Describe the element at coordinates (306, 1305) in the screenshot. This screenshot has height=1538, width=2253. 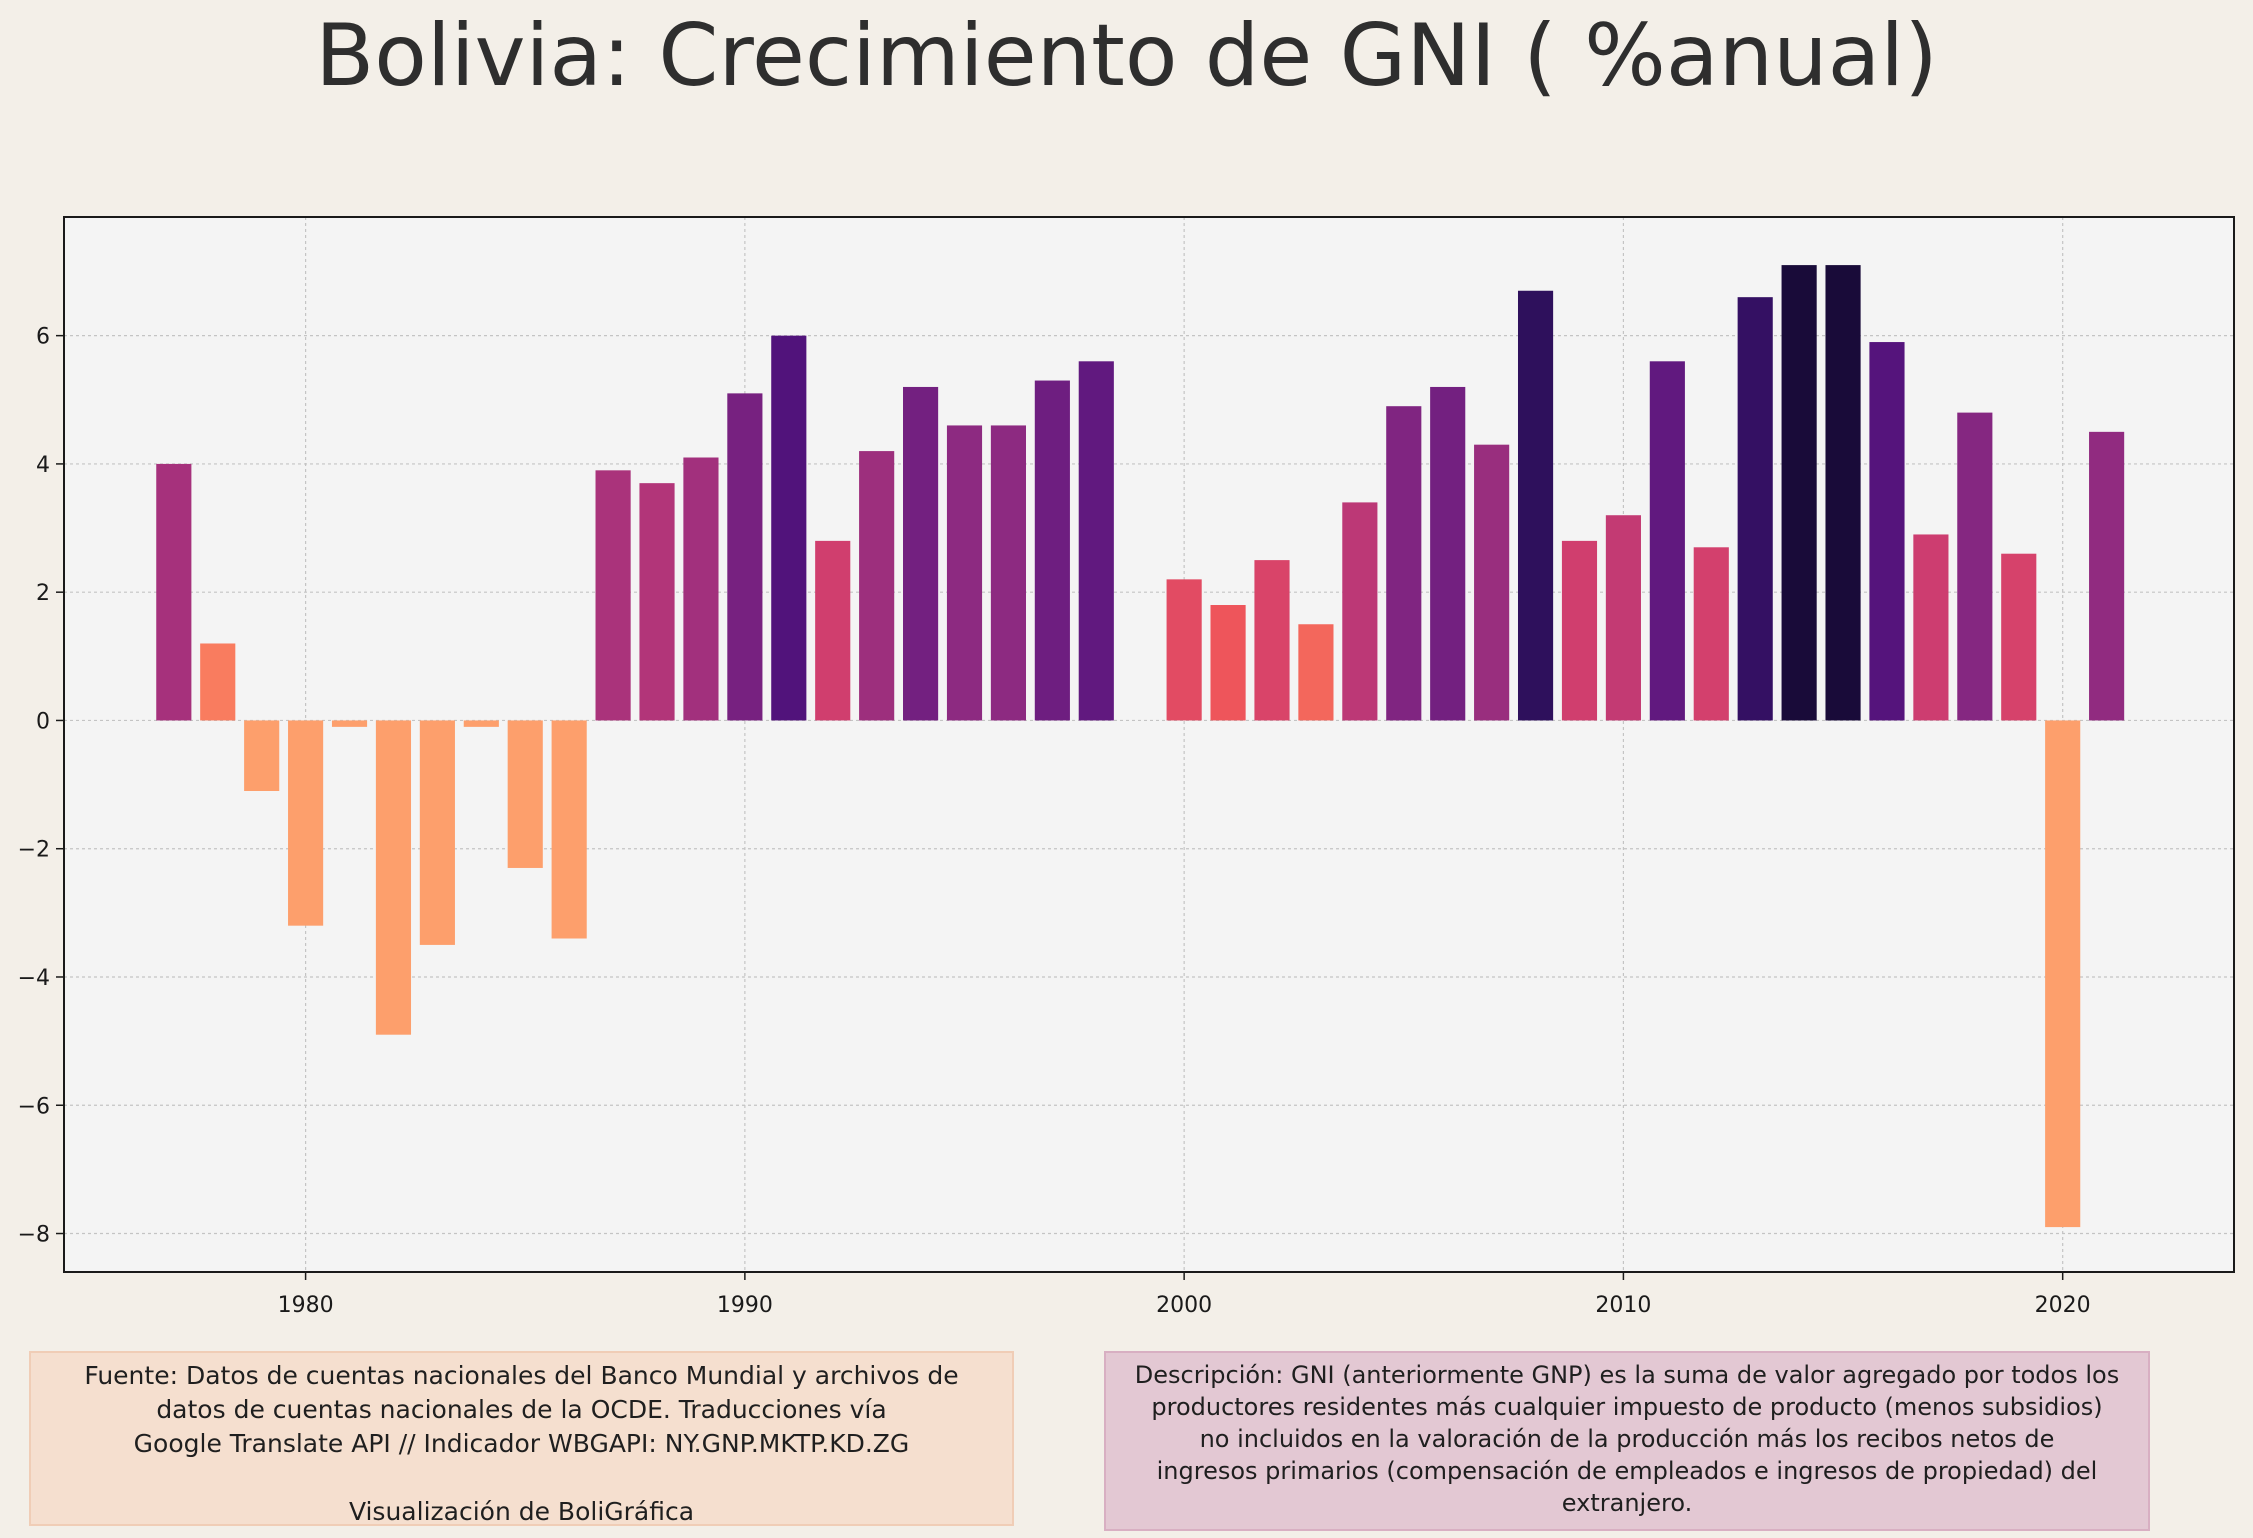
I see `x-tick-label: 1980` at that location.